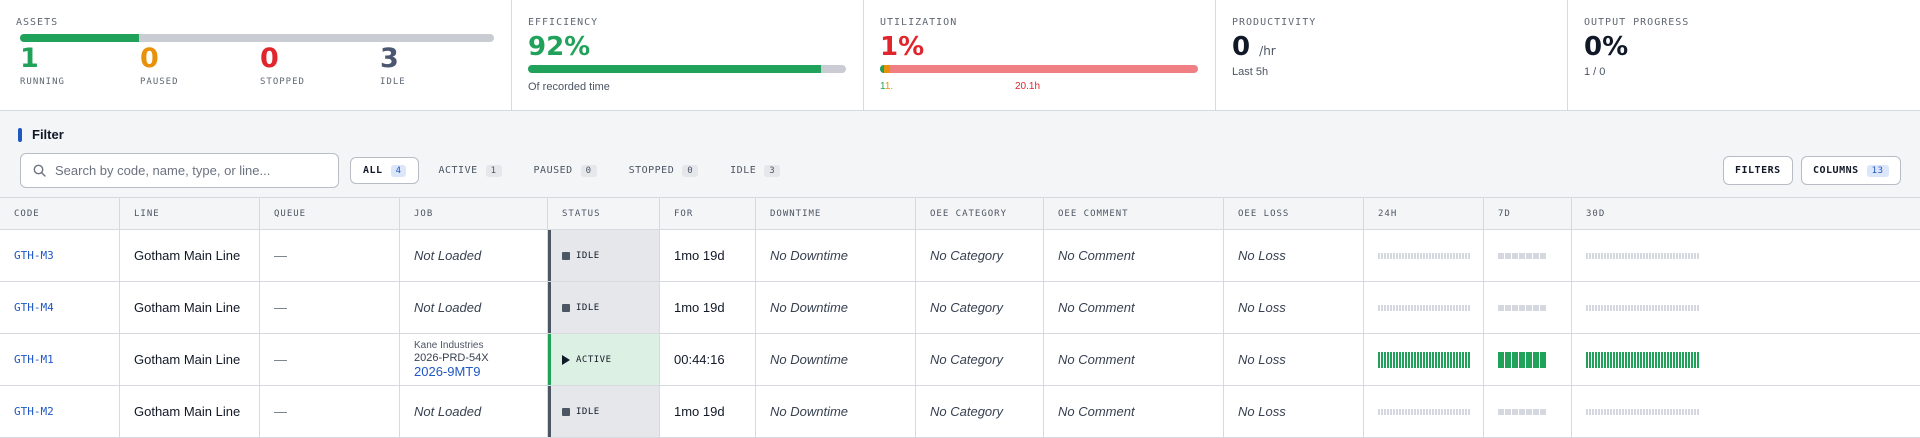 Image resolution: width=1920 pixels, height=438 pixels. What do you see at coordinates (565, 170) in the screenshot?
I see `chip-paused: PAUSED 0` at bounding box center [565, 170].